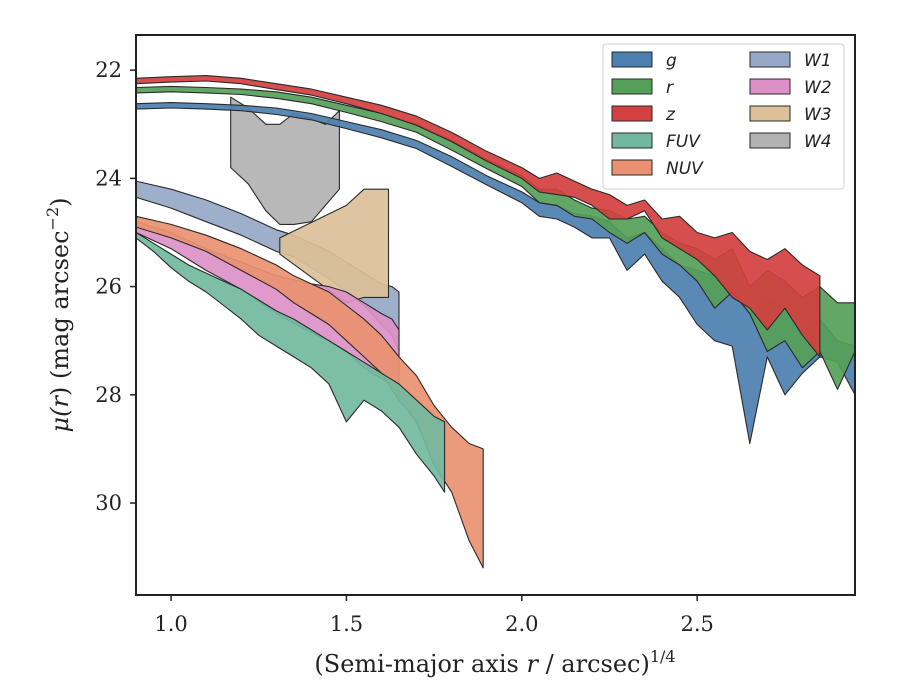  What do you see at coordinates (671, 61) in the screenshot?
I see `legend-label-g: g` at bounding box center [671, 61].